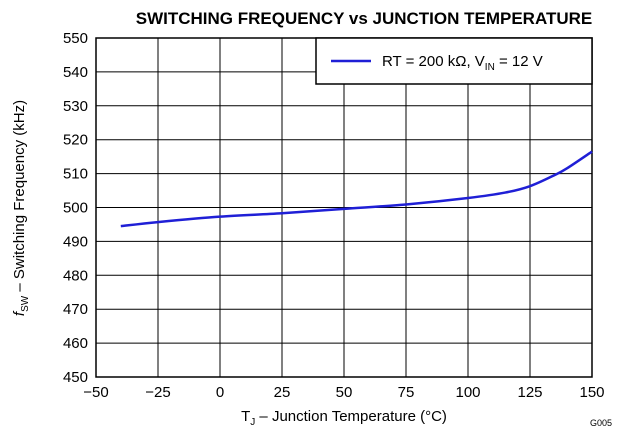 The image size is (618, 433). I want to click on figure-code: G005, so click(601, 423).